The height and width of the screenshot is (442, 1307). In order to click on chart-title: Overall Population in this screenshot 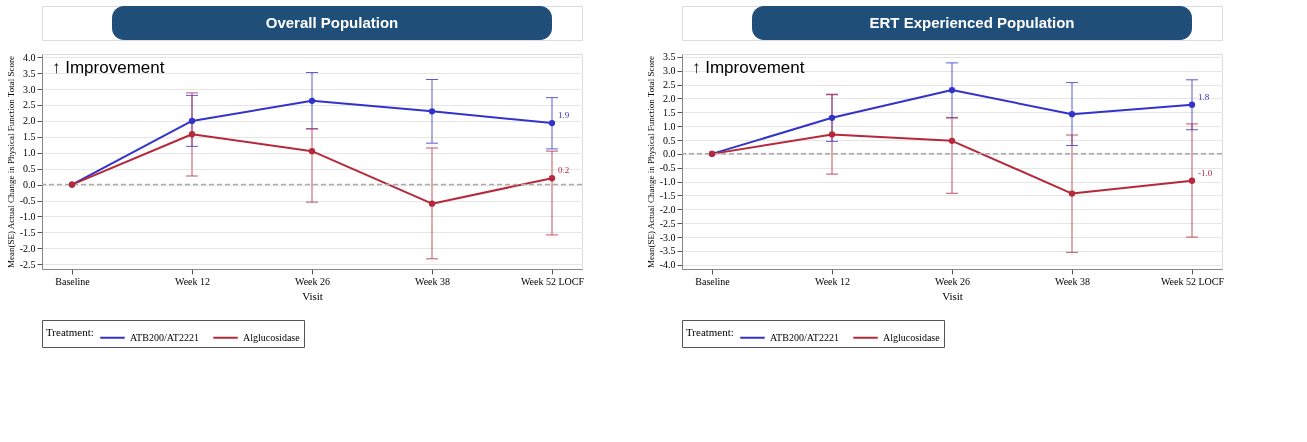, I will do `click(332, 22)`.